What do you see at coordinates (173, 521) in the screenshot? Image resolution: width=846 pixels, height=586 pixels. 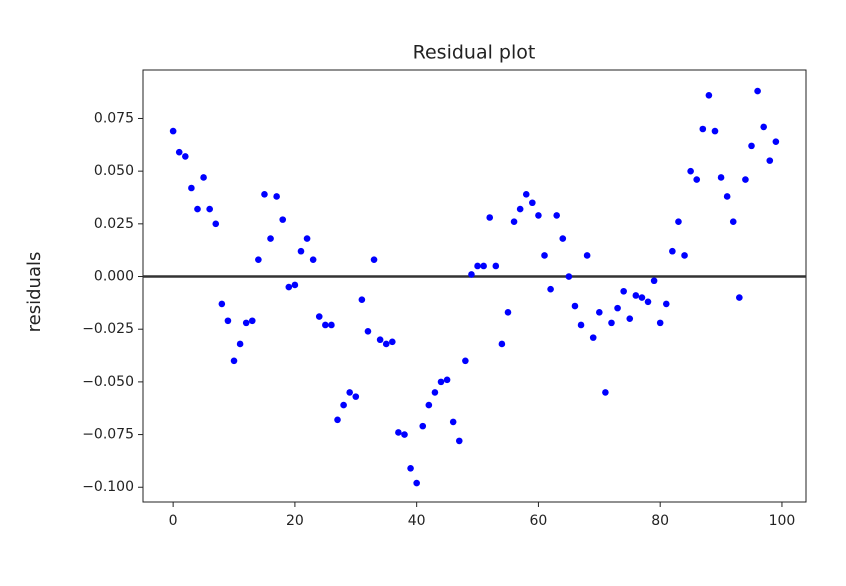 I see `x-tick-label: 0` at bounding box center [173, 521].